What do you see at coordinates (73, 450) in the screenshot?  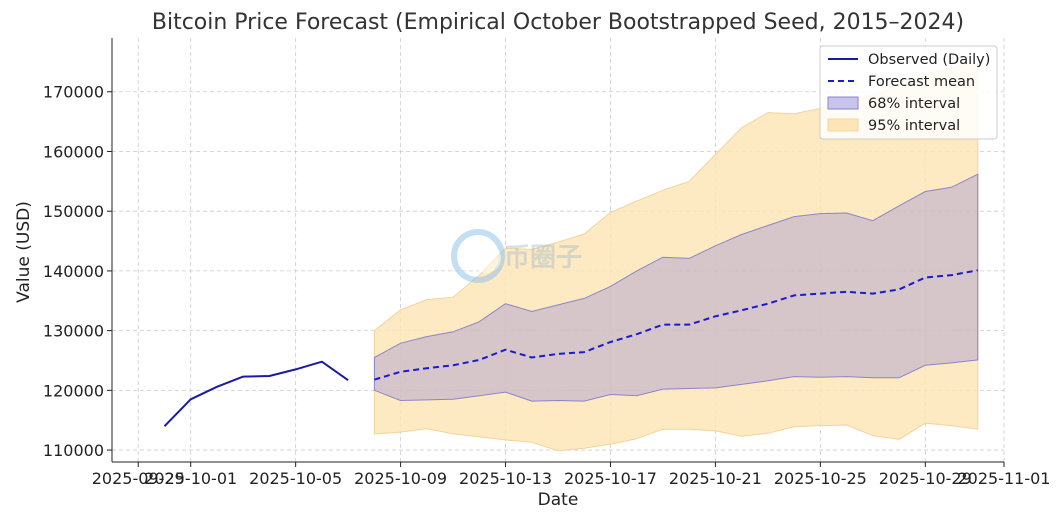 I see `y-tick-label: 110000` at bounding box center [73, 450].